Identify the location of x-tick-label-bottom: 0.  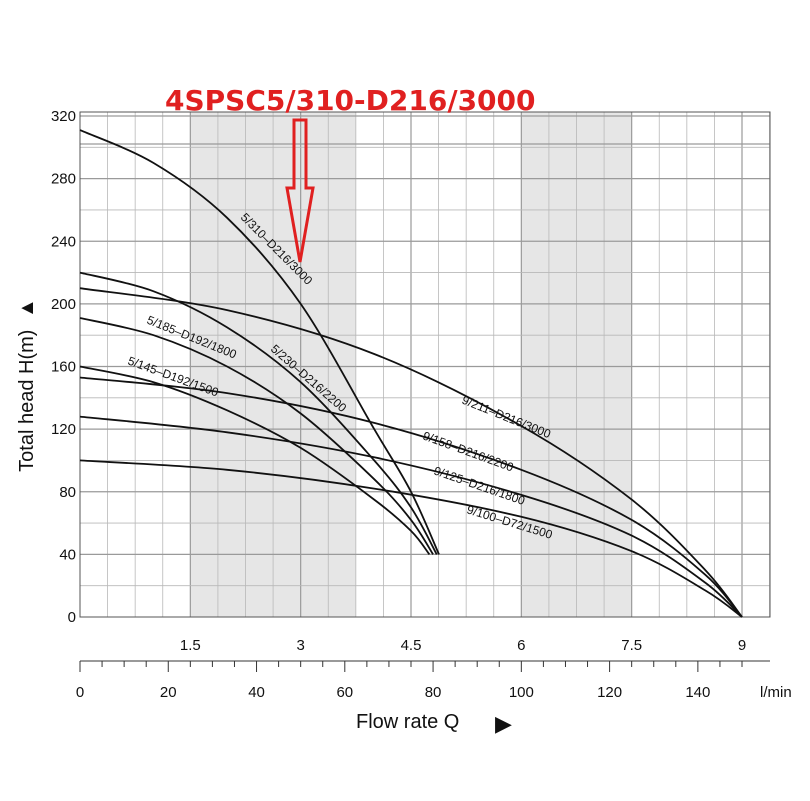
(80, 692).